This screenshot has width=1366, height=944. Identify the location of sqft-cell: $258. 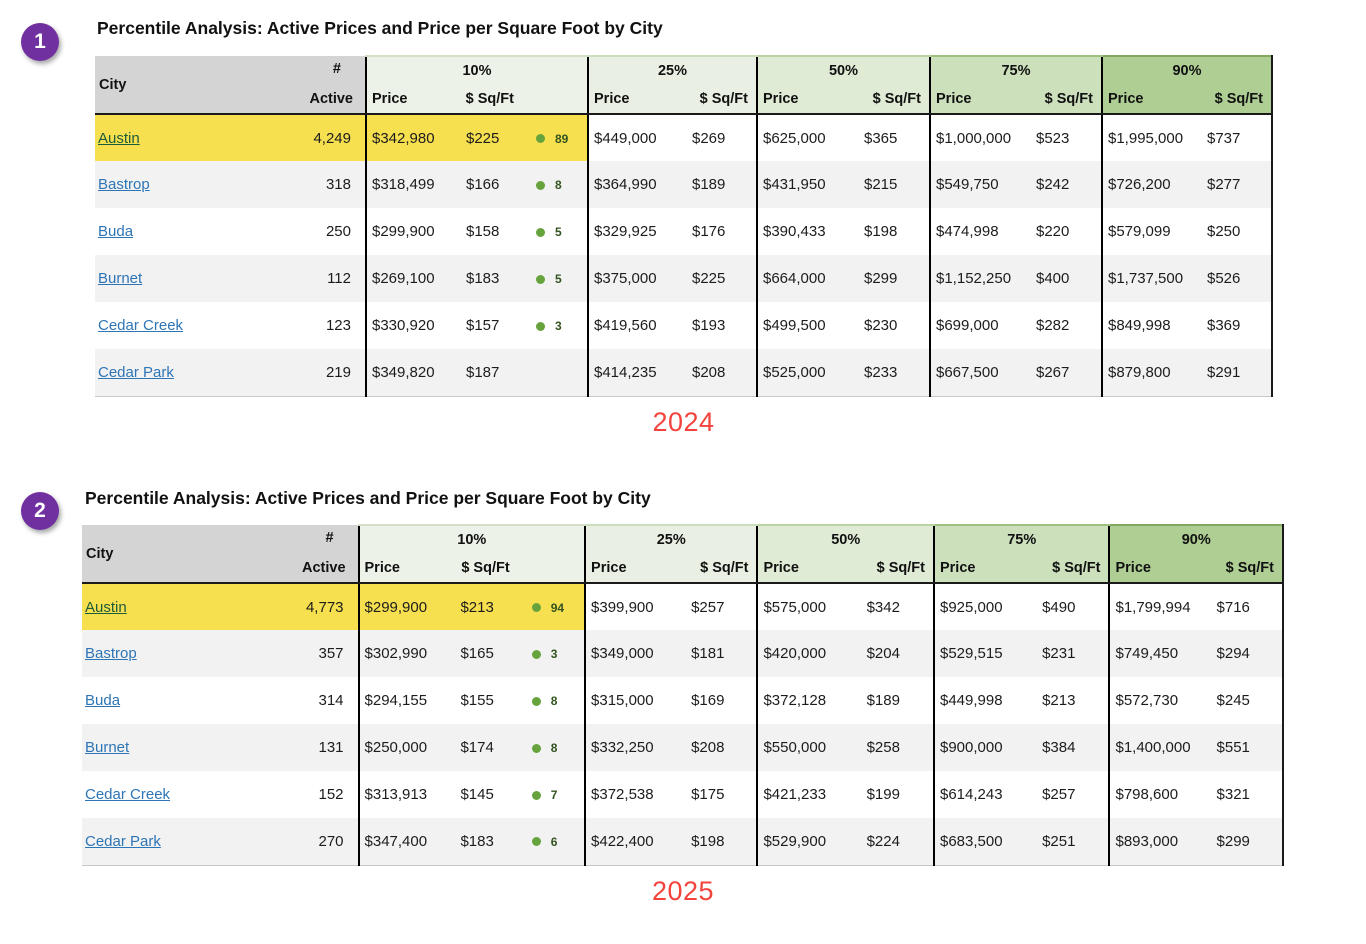
(898, 747).